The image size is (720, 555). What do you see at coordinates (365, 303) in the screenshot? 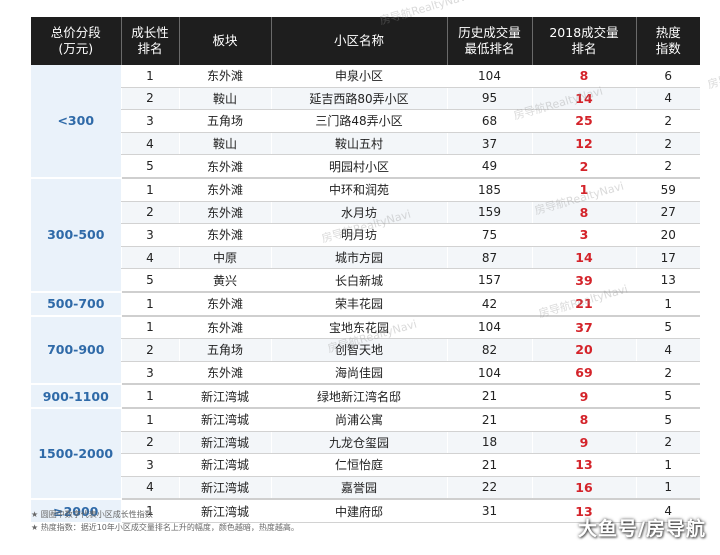
I see `table-row: 500-700 1 东外滩 荣丰花园 42 21 1` at bounding box center [365, 303].